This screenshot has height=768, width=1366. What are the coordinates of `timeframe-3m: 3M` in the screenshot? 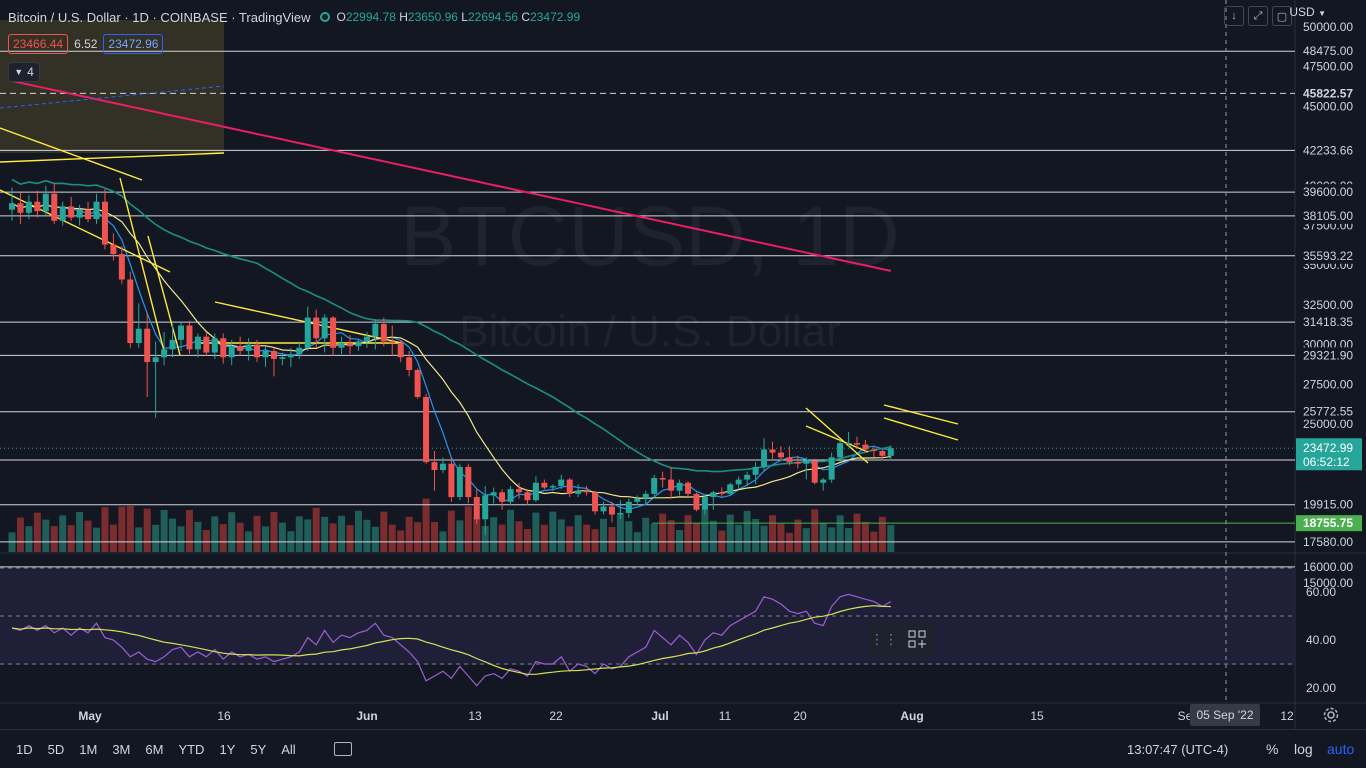 It's located at (121, 749).